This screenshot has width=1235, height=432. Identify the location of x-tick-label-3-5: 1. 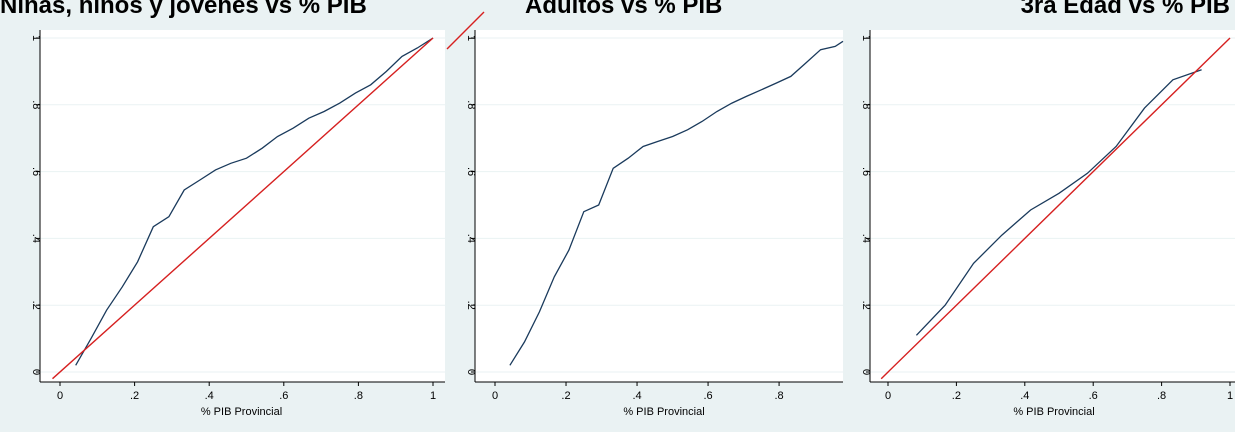
(1230, 396).